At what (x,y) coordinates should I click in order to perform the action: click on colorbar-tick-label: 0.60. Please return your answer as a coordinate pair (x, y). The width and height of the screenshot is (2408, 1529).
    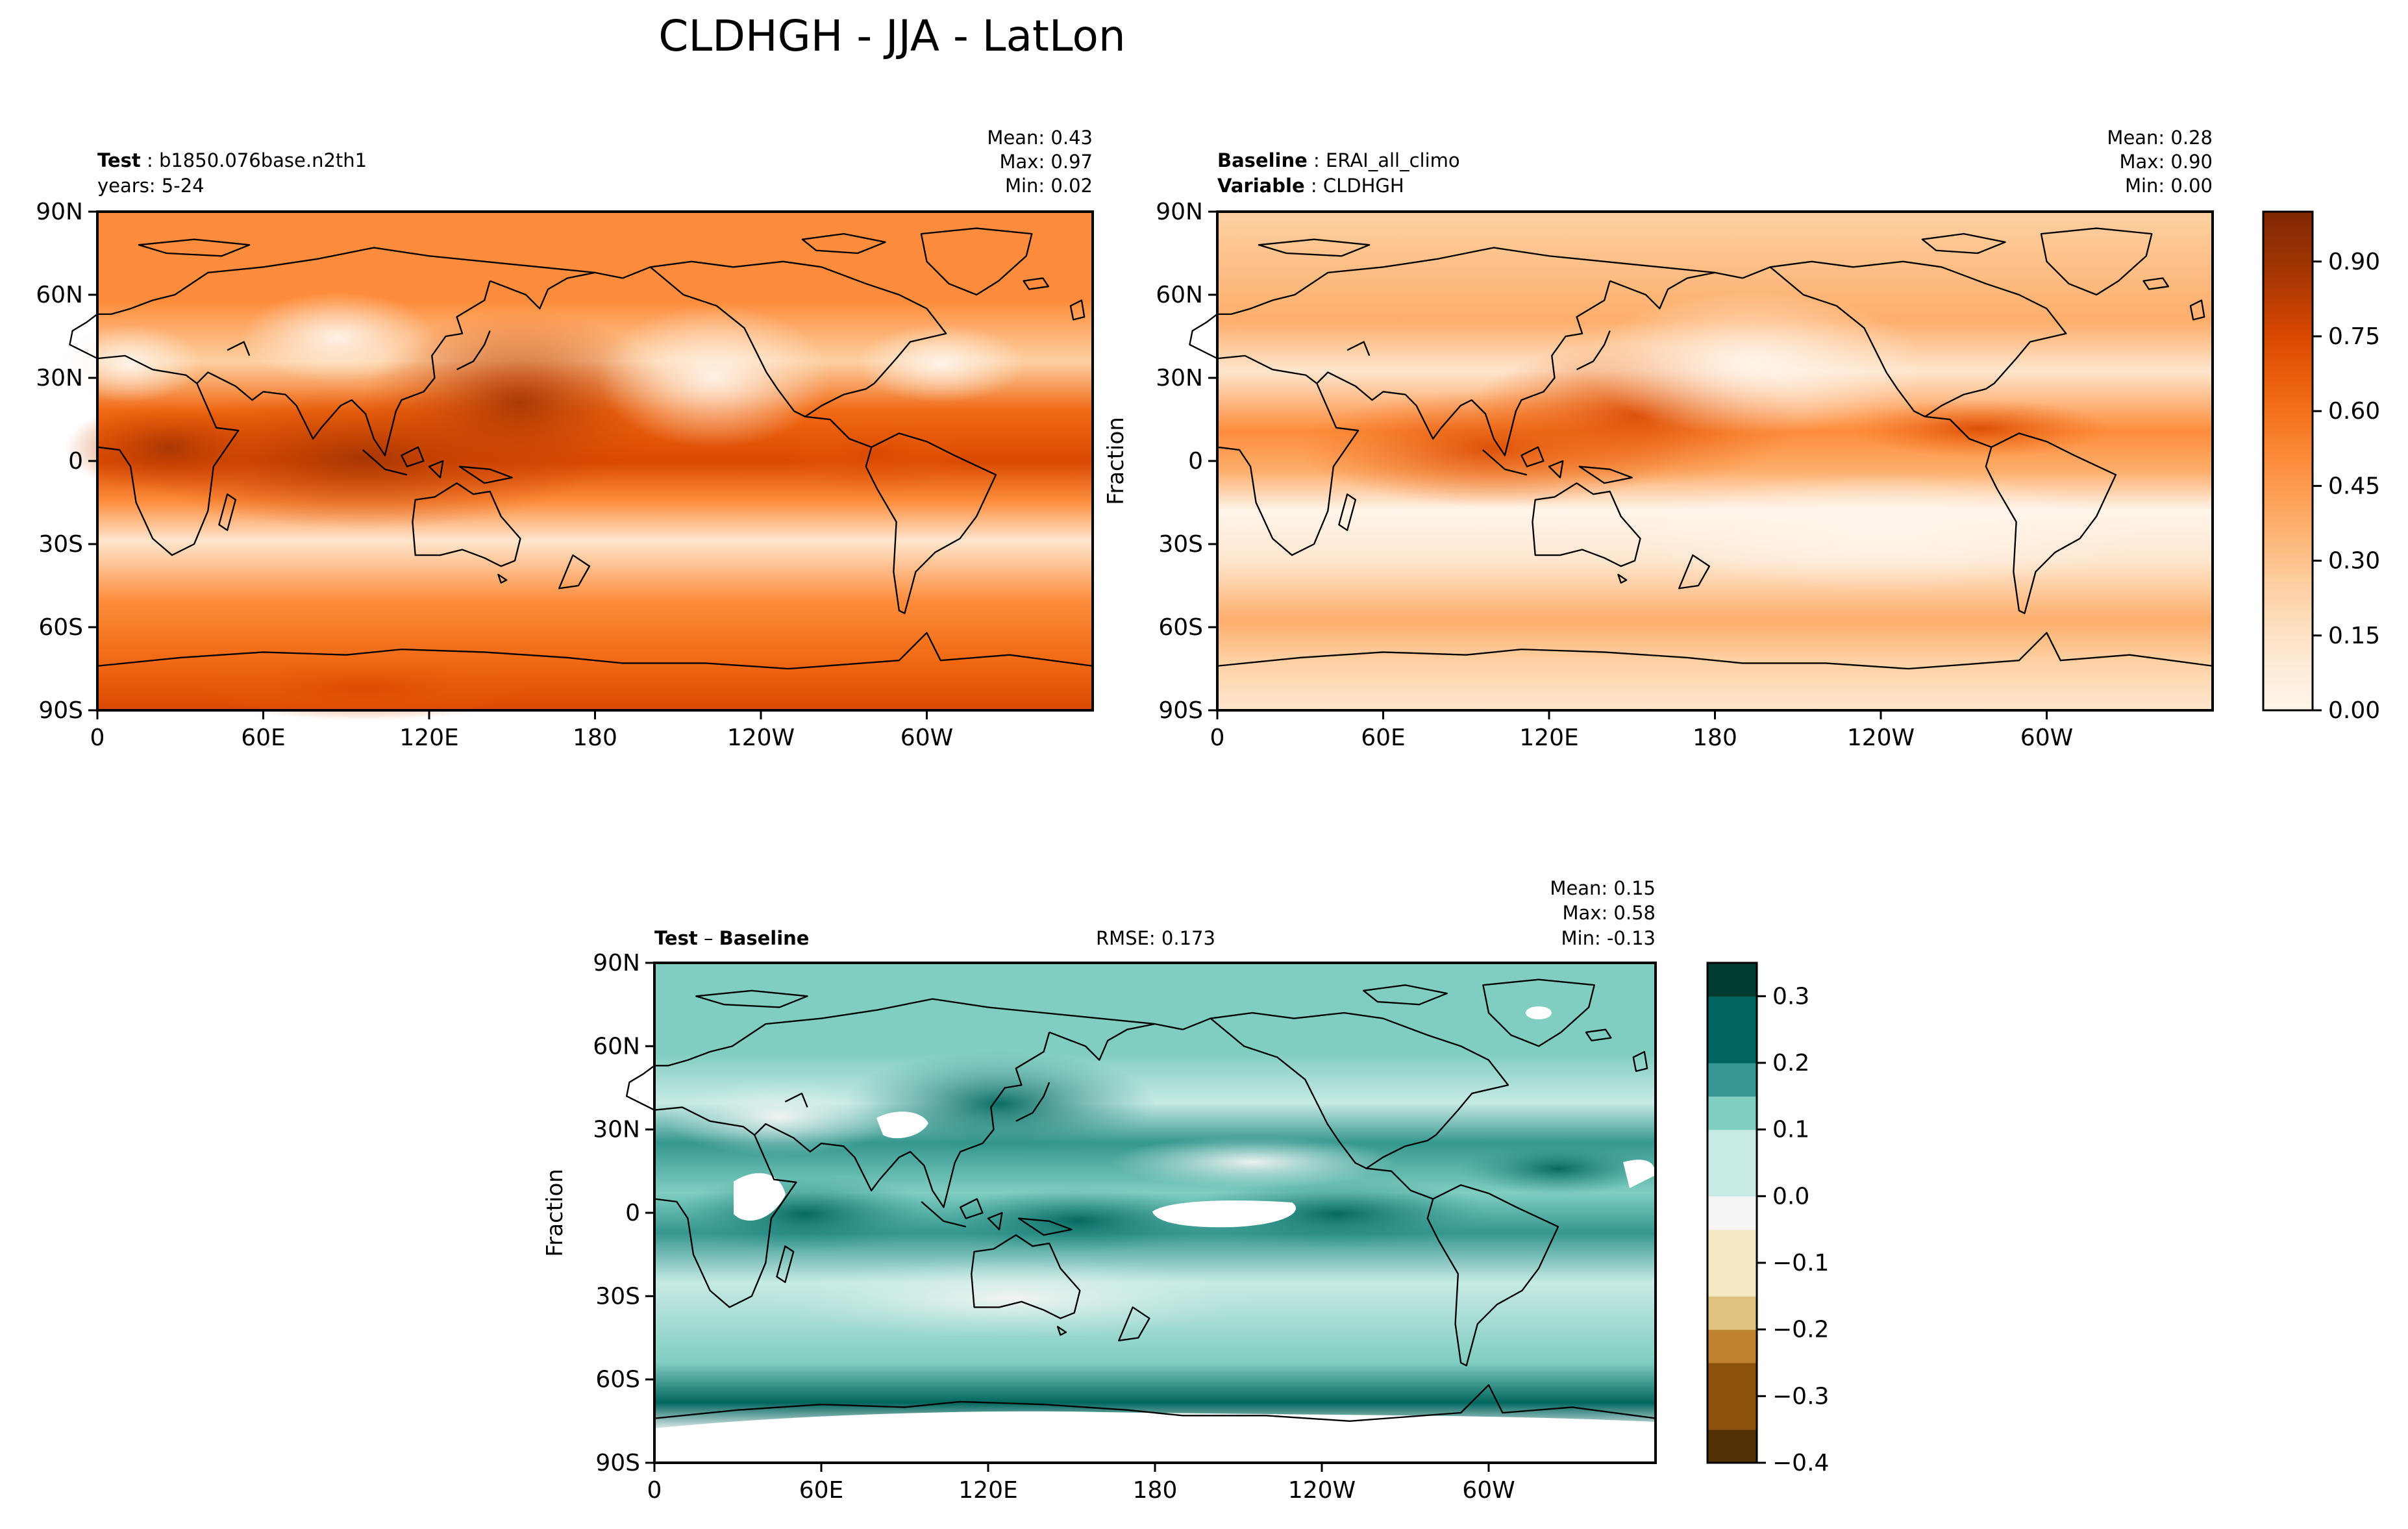
    Looking at the image, I should click on (2354, 411).